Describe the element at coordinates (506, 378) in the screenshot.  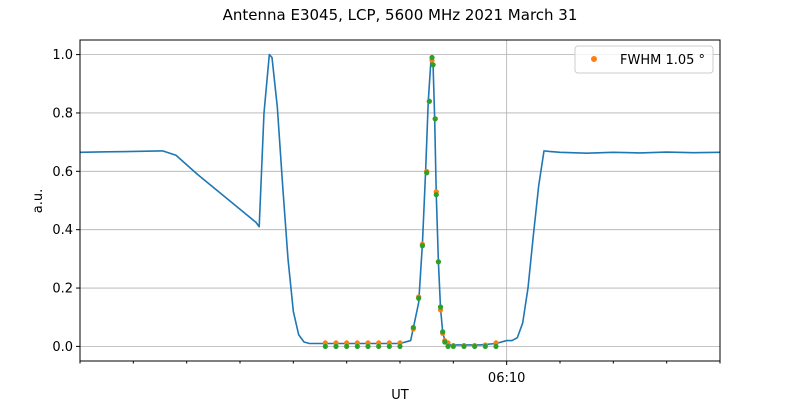
I see `x-tick-label: 06:10` at that location.